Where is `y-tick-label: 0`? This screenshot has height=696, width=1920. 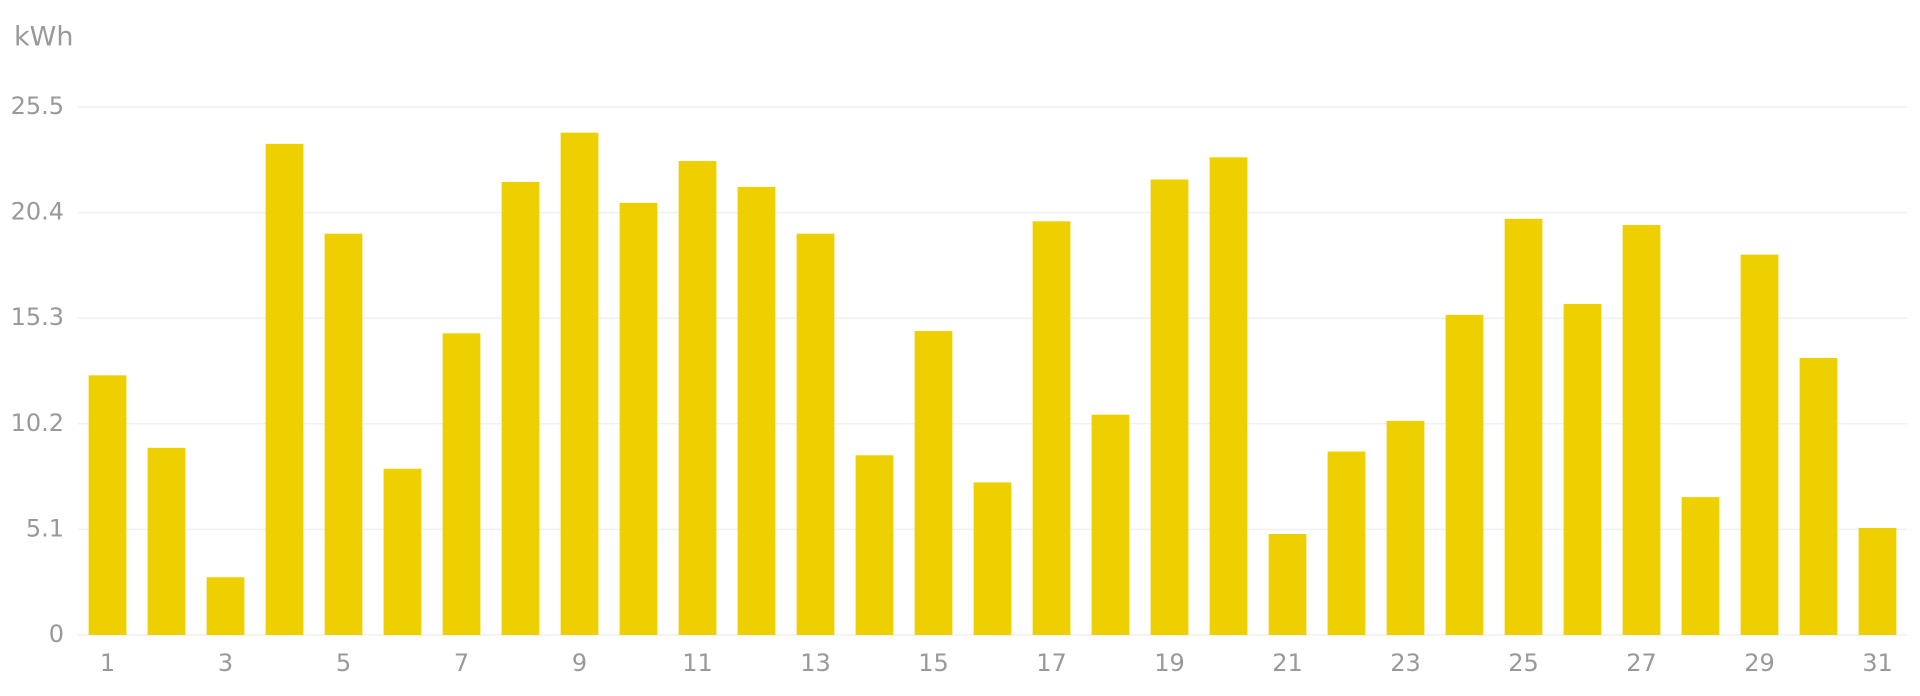 y-tick-label: 0 is located at coordinates (56, 634).